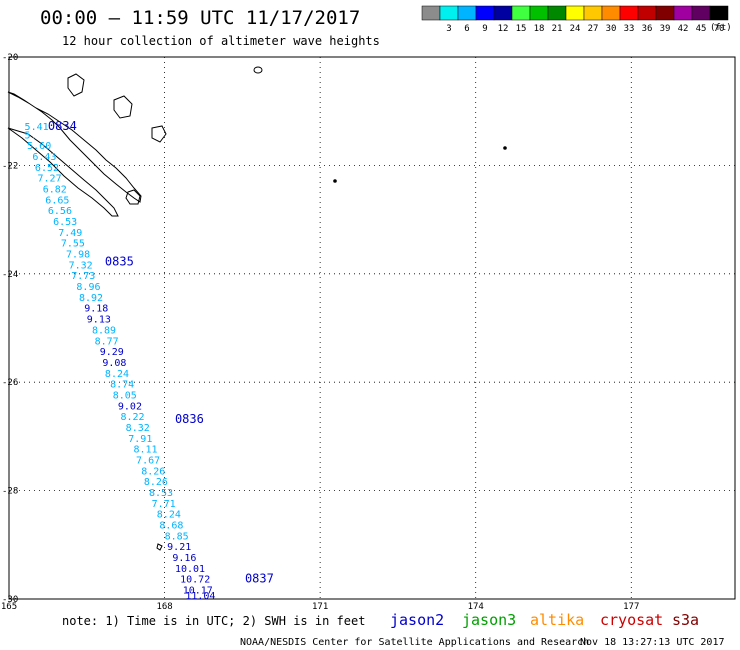 The width and height of the screenshot is (740, 650). Describe the element at coordinates (631, 607) in the screenshot. I see `lon-tick-label: 177` at that location.